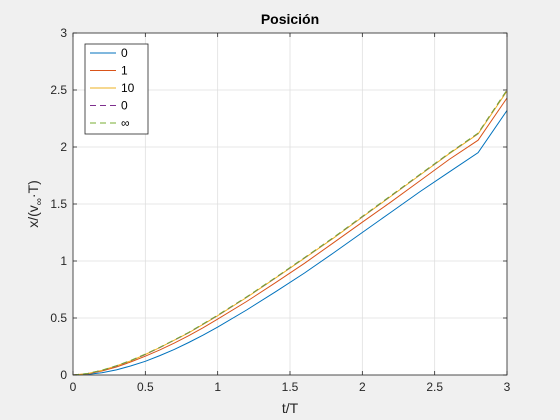 The width and height of the screenshot is (560, 420). Describe the element at coordinates (217, 387) in the screenshot. I see `x-tick-label: 1` at that location.